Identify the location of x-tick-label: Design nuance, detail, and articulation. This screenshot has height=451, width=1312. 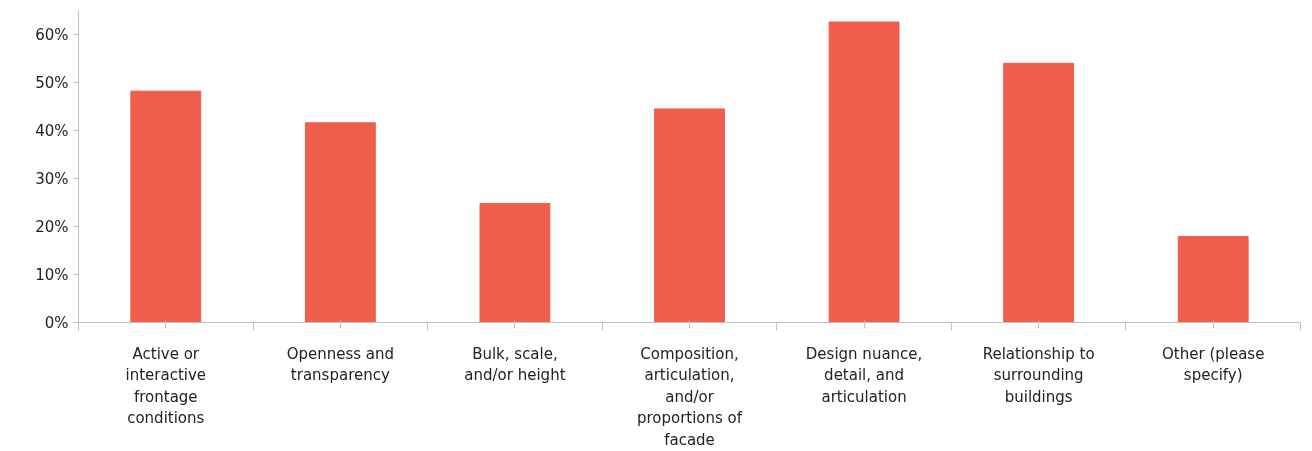
(864, 375).